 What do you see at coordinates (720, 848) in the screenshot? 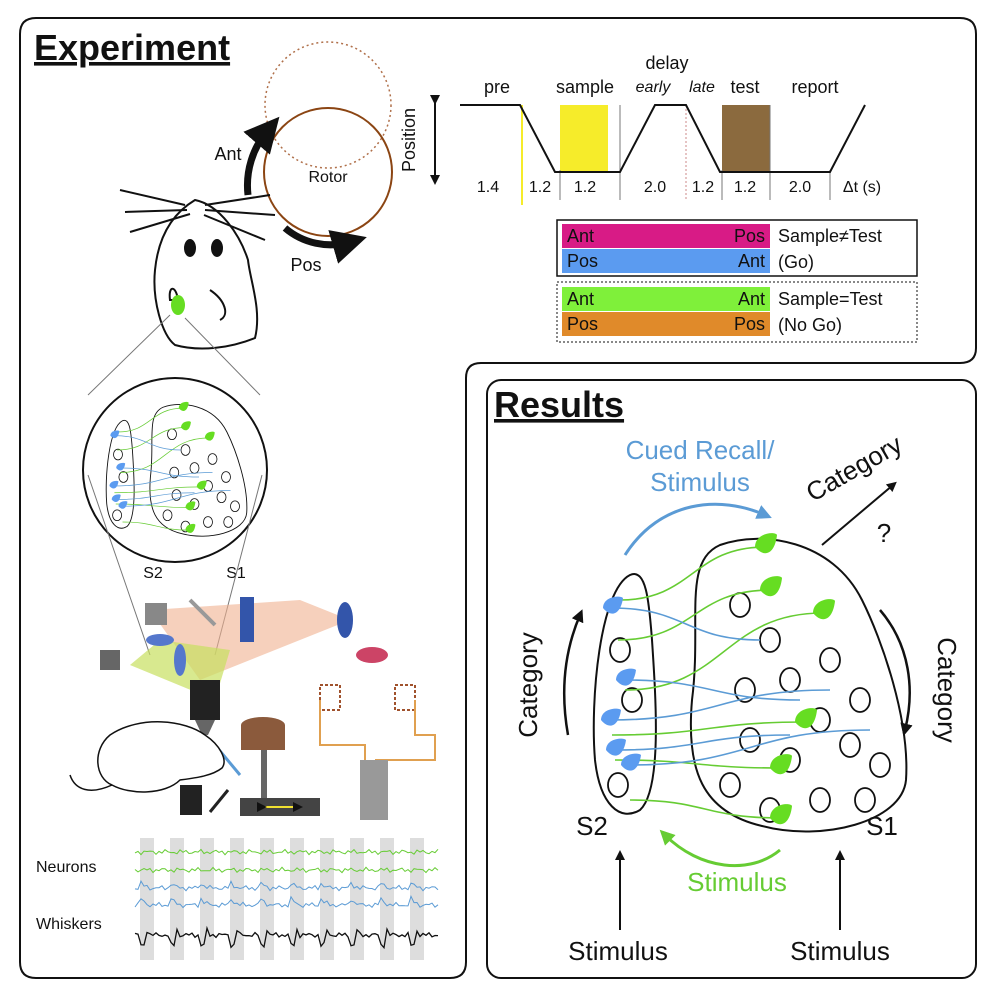
I see `recurrent-arrow` at bounding box center [720, 848].